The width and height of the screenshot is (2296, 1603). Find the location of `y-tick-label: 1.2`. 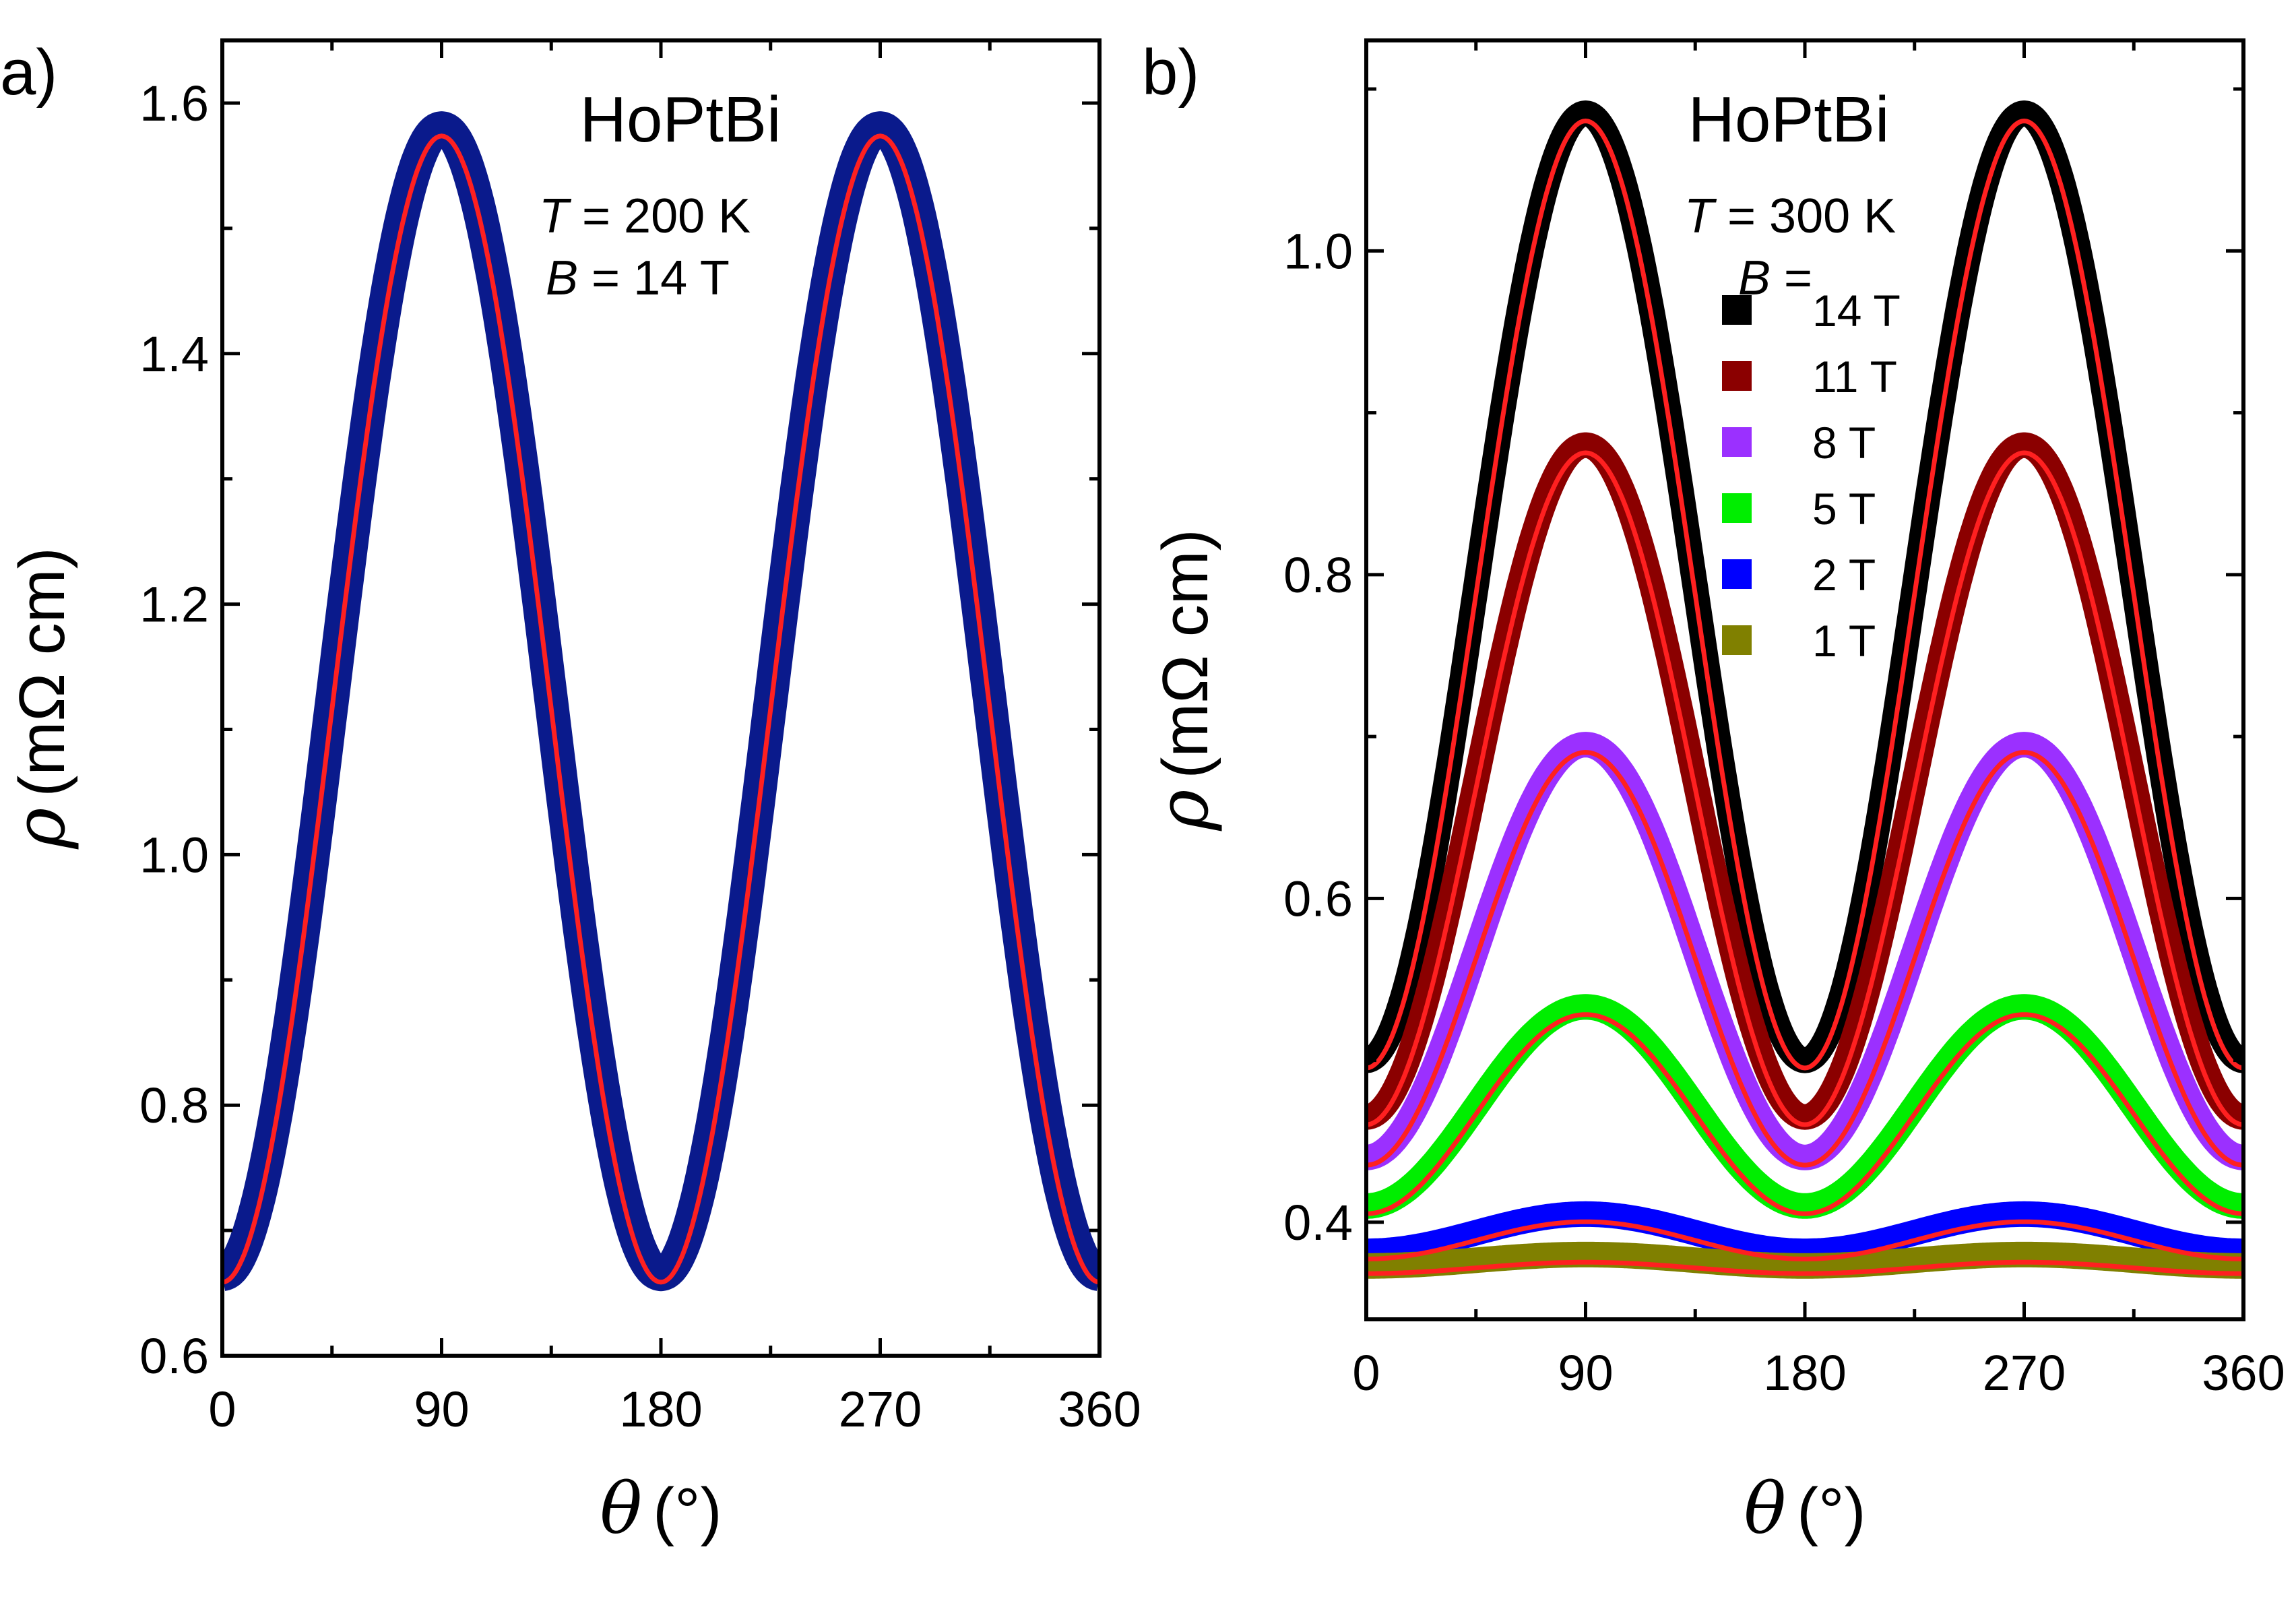

y-tick-label: 1.2 is located at coordinates (174, 605).